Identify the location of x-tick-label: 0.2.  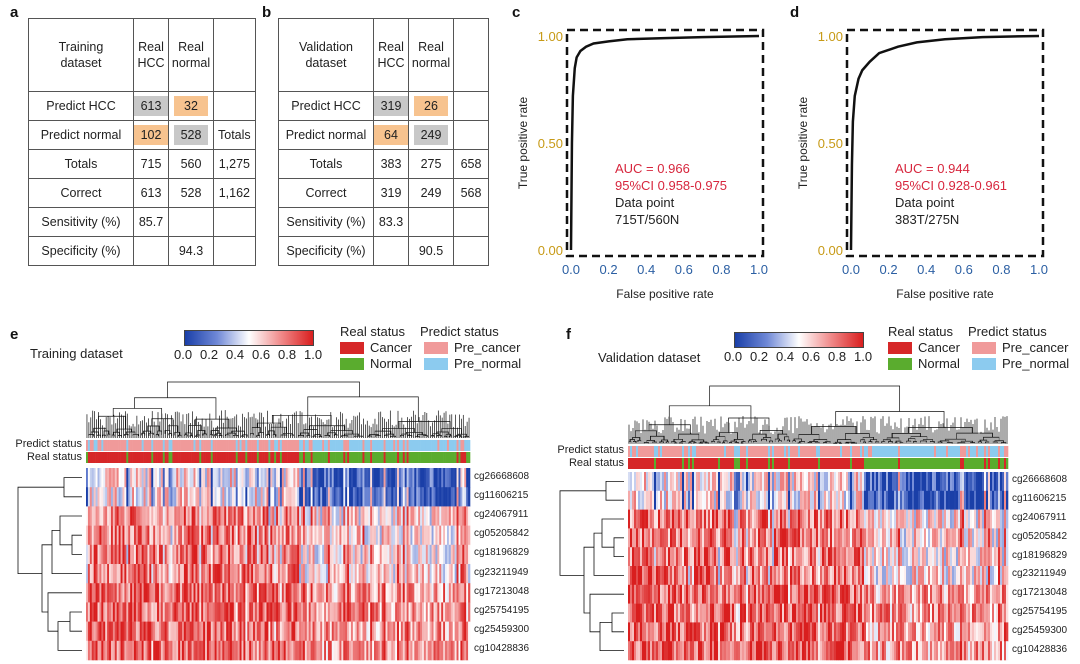
(609, 269).